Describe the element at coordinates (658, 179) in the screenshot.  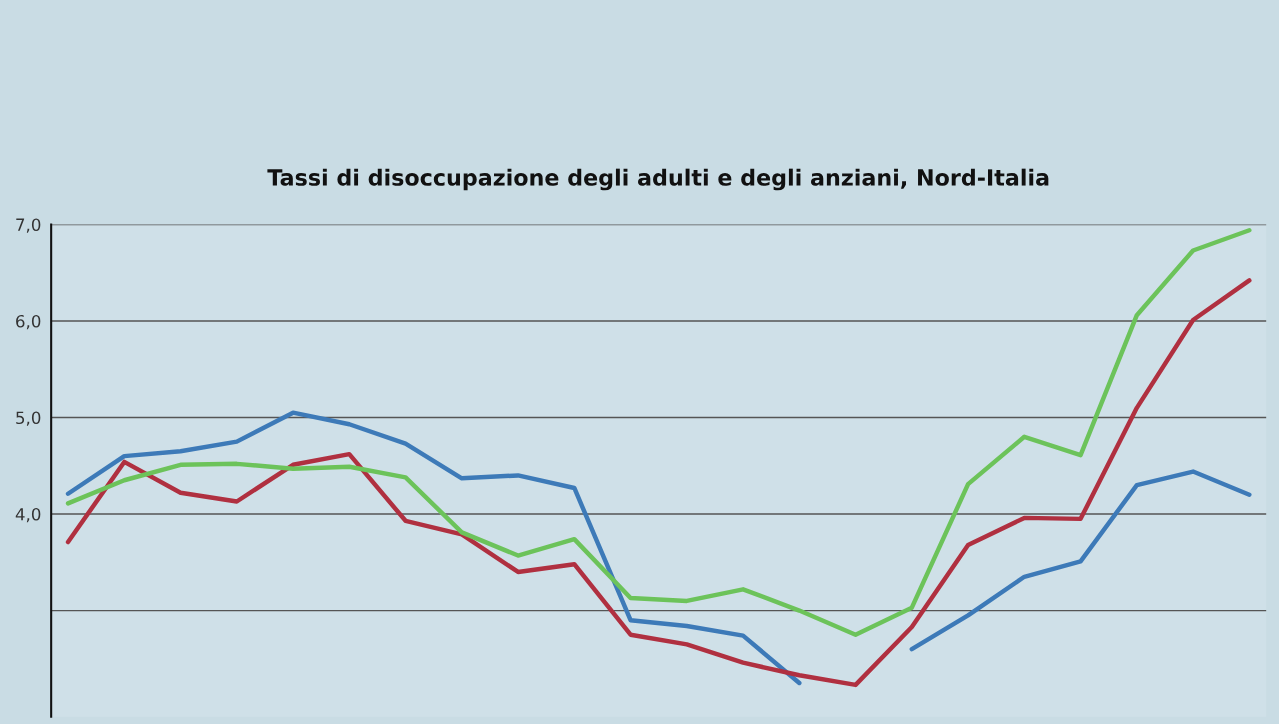
I see `chart-title: Tassi di disoccupazione degli adulti e degli anziani, Nord-Italia` at that location.